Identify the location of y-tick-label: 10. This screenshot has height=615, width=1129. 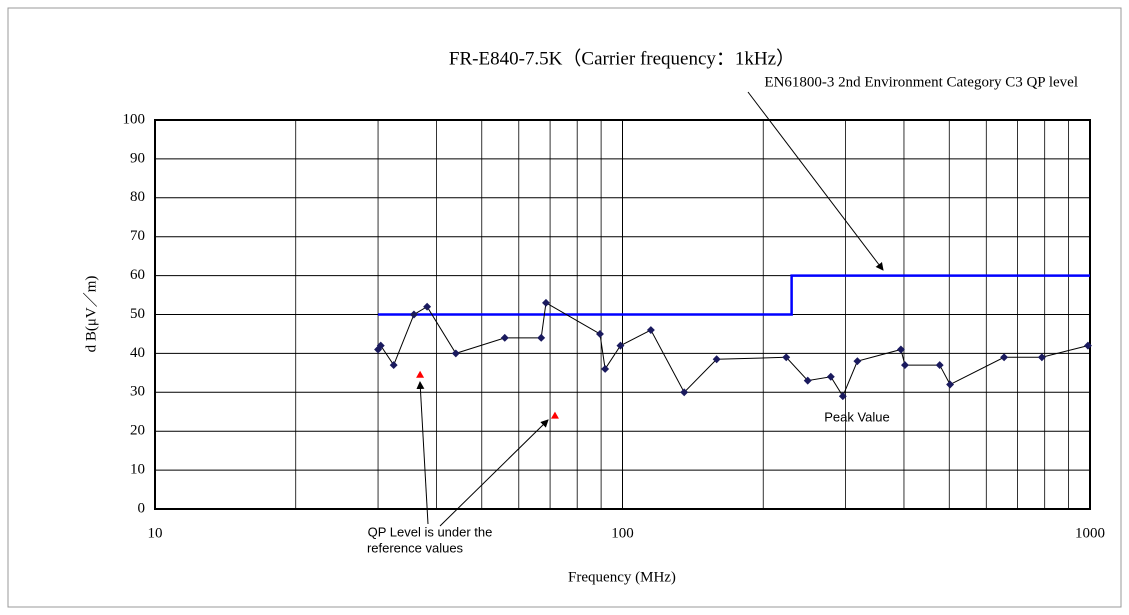
(137, 470).